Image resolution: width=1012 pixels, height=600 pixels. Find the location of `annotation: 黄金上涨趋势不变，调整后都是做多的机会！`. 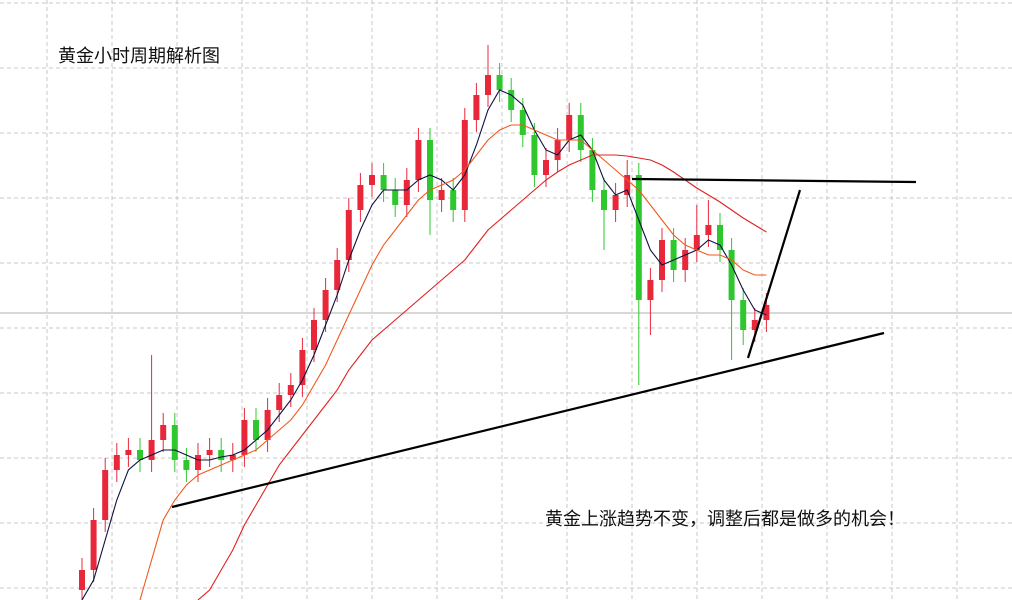

annotation: 黄金上涨趋势不变，调整后都是做多的机会！ is located at coordinates (725, 519).